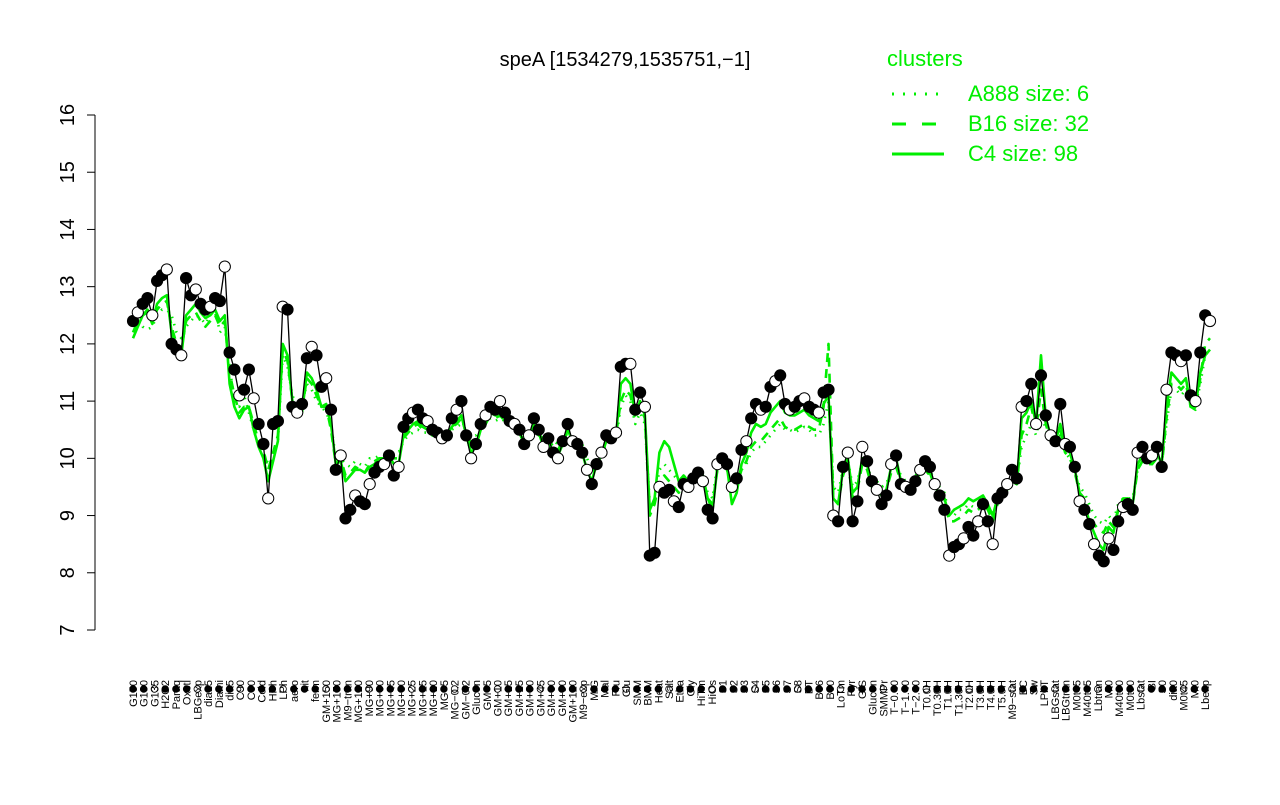  I want to click on y-tick-label: 16, so click(68, 115).